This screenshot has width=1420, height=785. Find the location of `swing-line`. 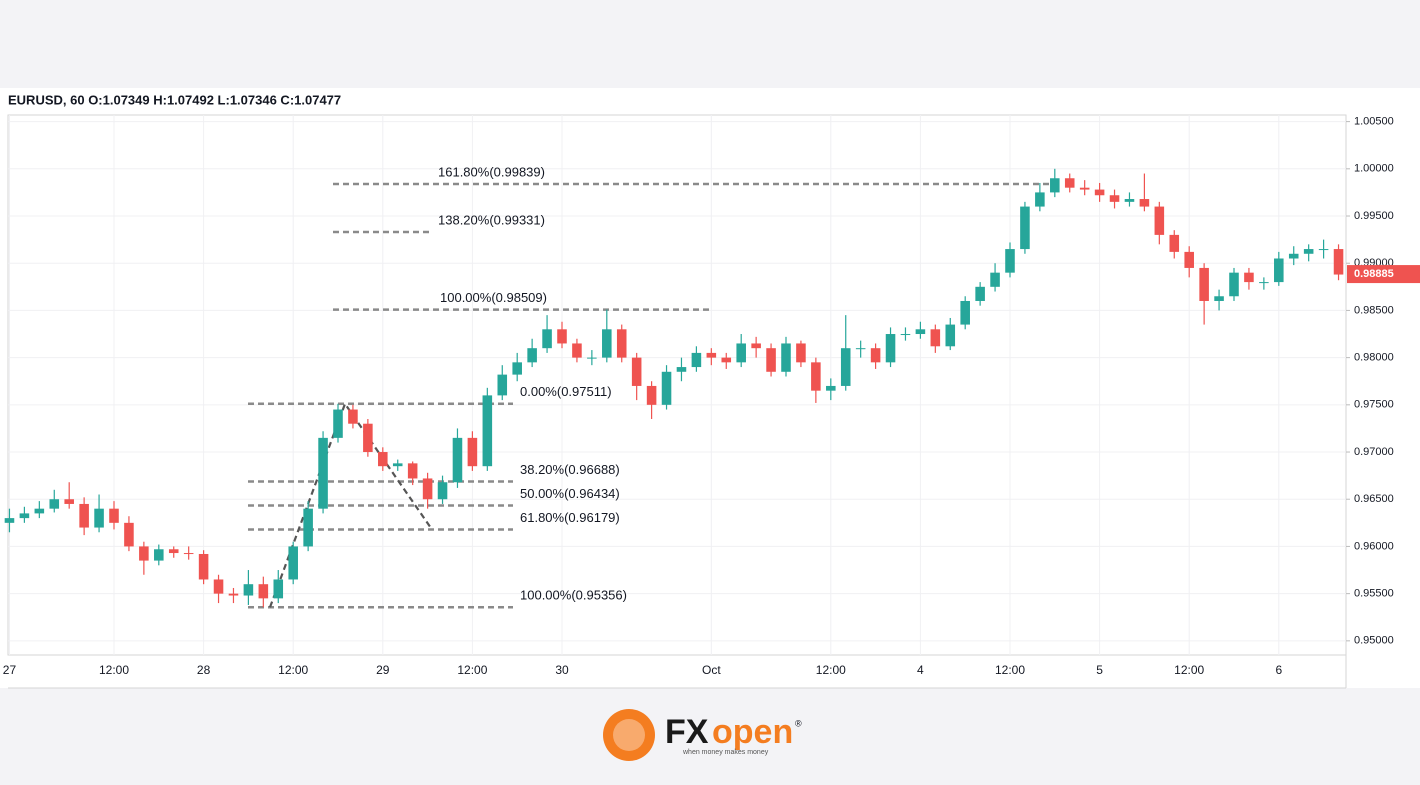

swing-line is located at coordinates (350, 504).